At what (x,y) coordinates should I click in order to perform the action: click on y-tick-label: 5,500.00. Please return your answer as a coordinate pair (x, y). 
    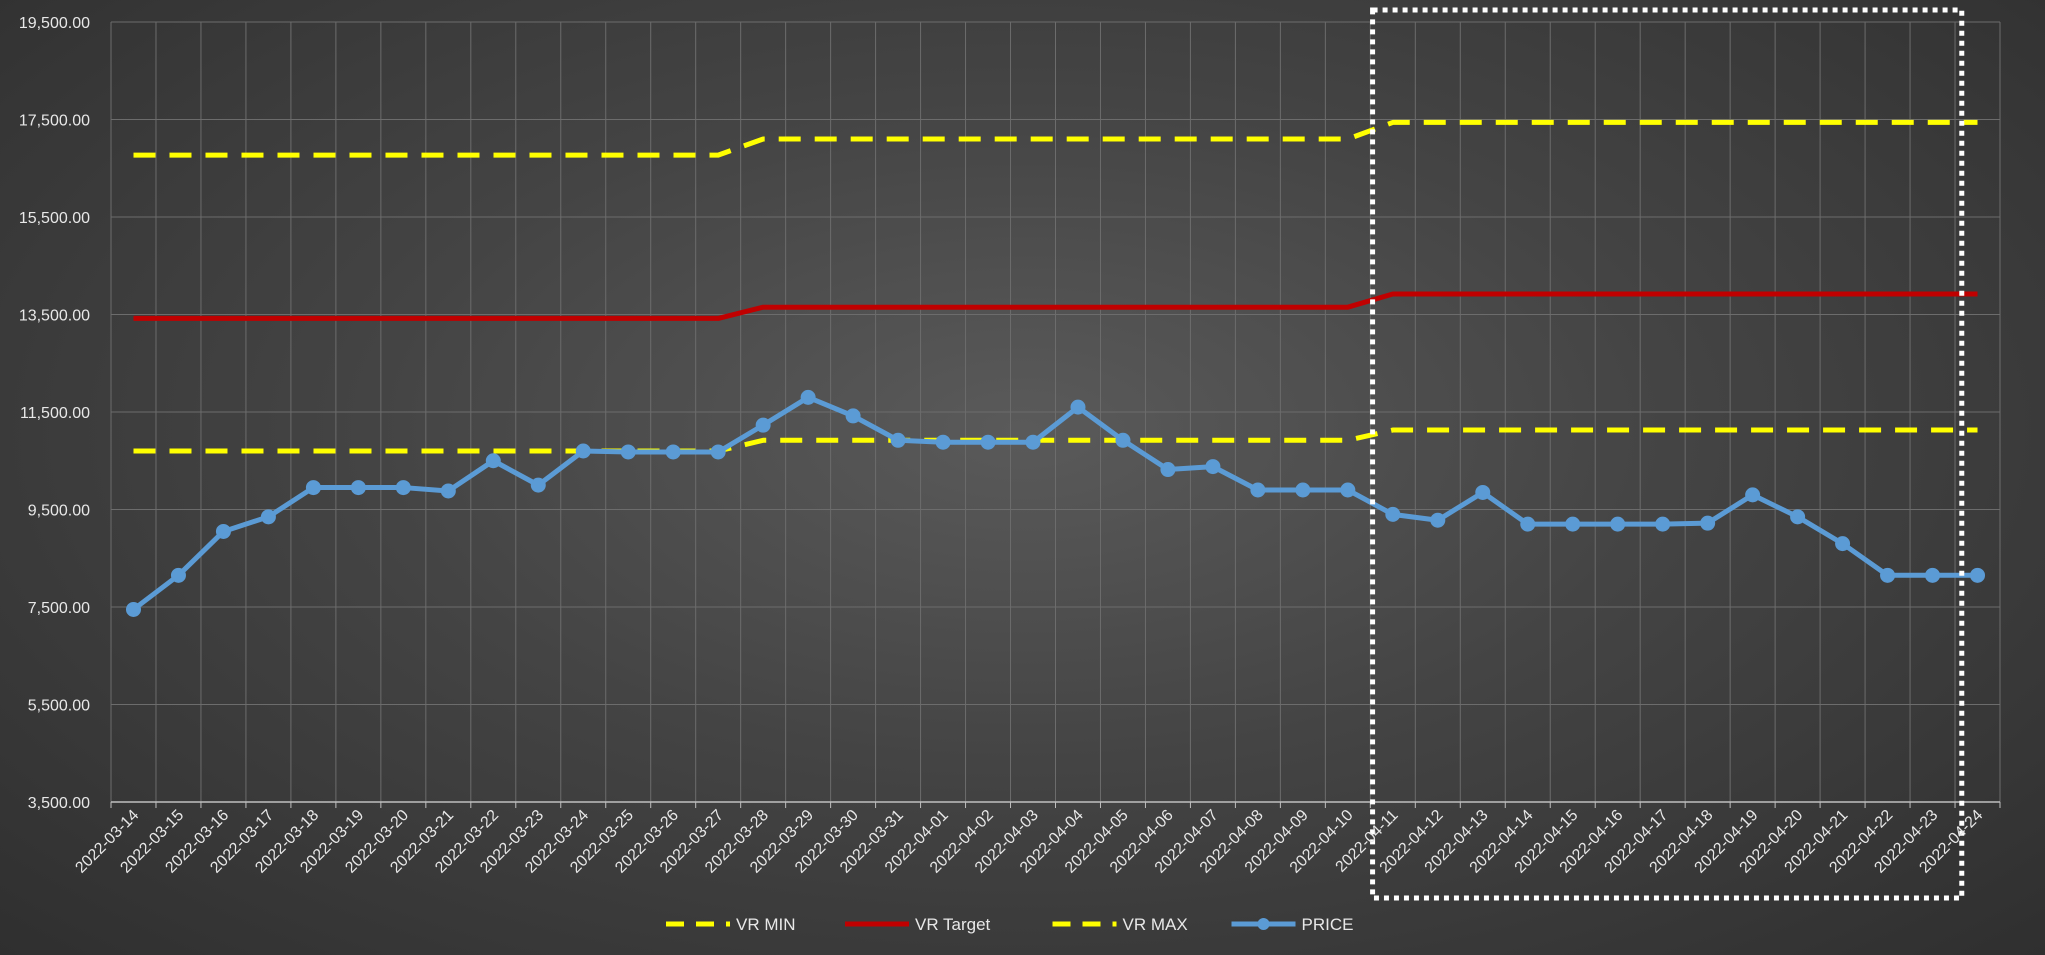
    Looking at the image, I should click on (59, 706).